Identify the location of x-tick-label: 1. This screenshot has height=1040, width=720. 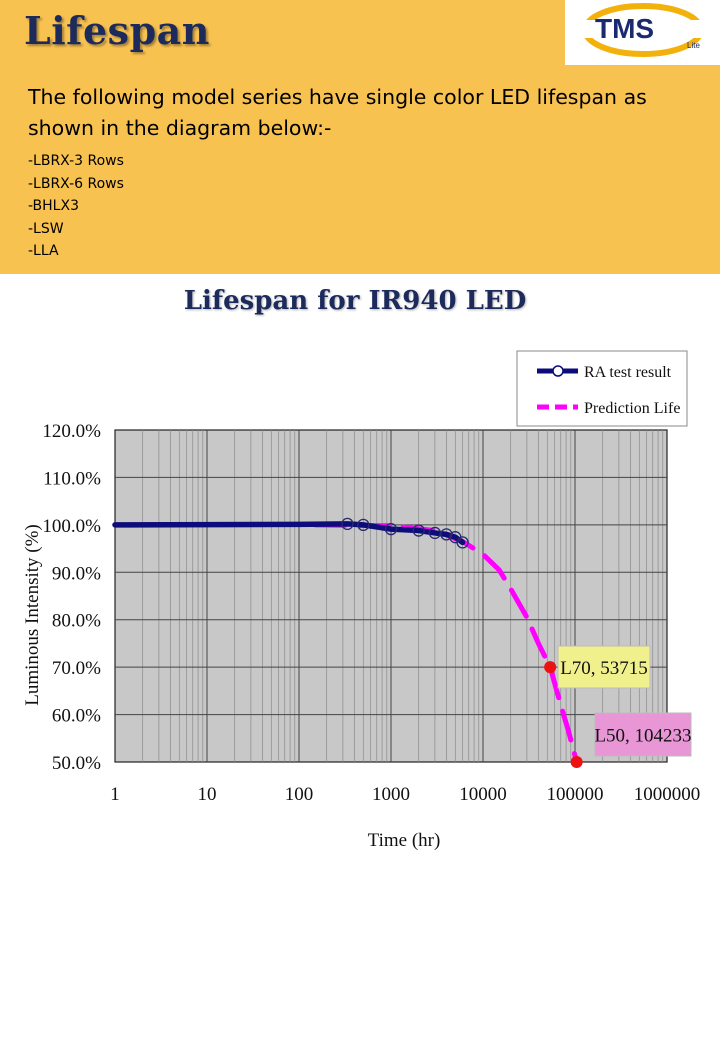
(115, 794).